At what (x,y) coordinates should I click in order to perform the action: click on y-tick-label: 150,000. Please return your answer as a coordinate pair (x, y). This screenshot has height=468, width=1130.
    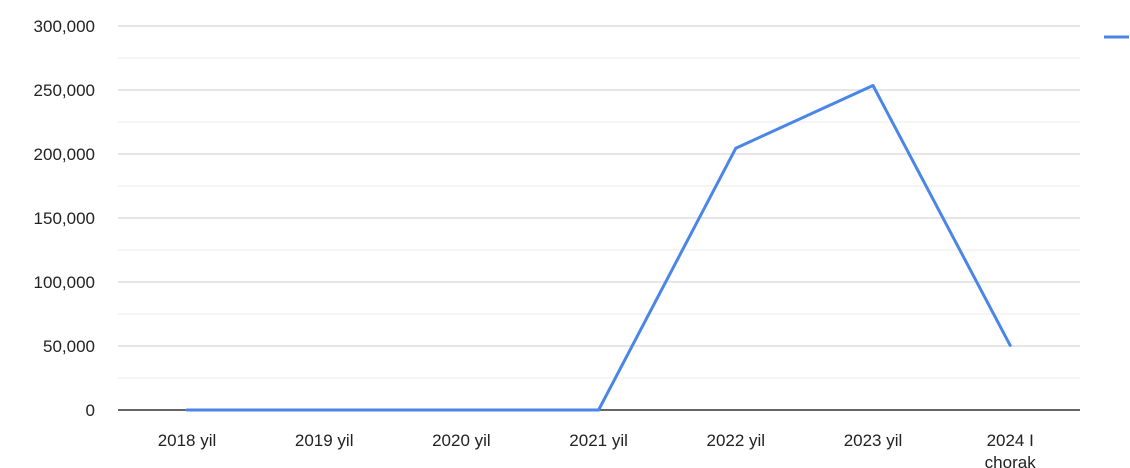
    Looking at the image, I should click on (64, 218).